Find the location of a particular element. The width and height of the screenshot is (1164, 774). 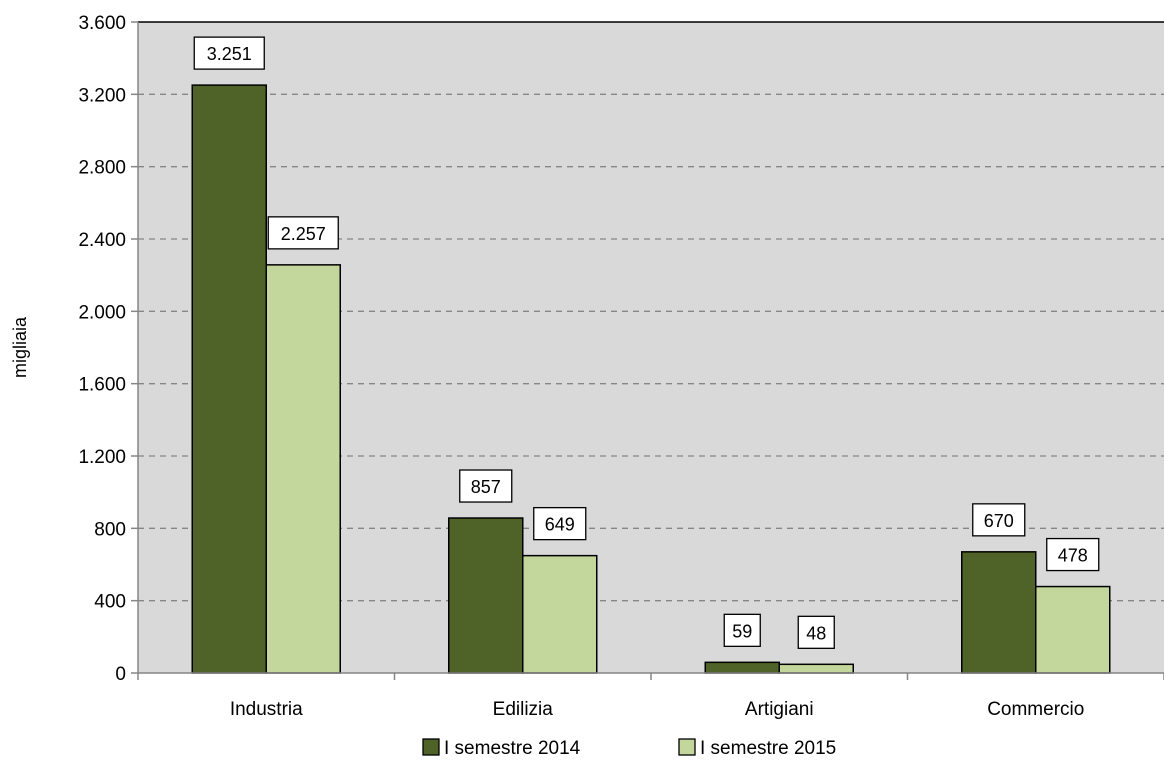

data-label: 478 is located at coordinates (1073, 554).